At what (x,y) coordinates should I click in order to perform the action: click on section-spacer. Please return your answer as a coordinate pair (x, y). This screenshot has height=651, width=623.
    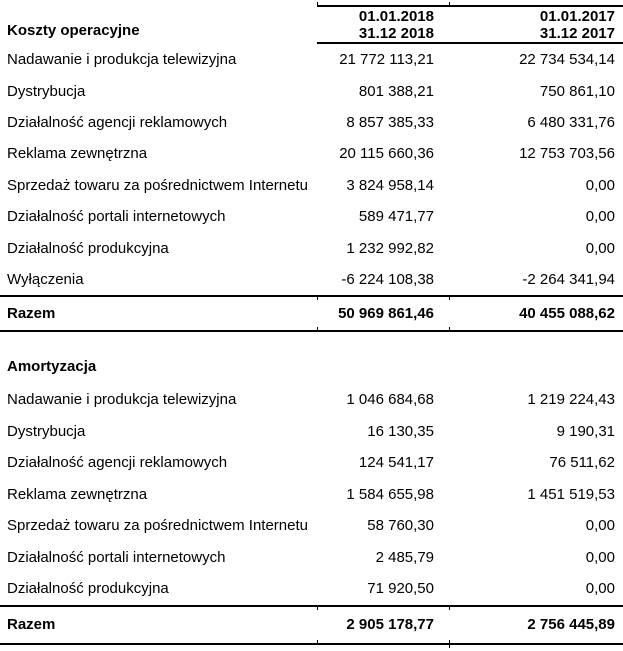
    Looking at the image, I should click on (311, 340).